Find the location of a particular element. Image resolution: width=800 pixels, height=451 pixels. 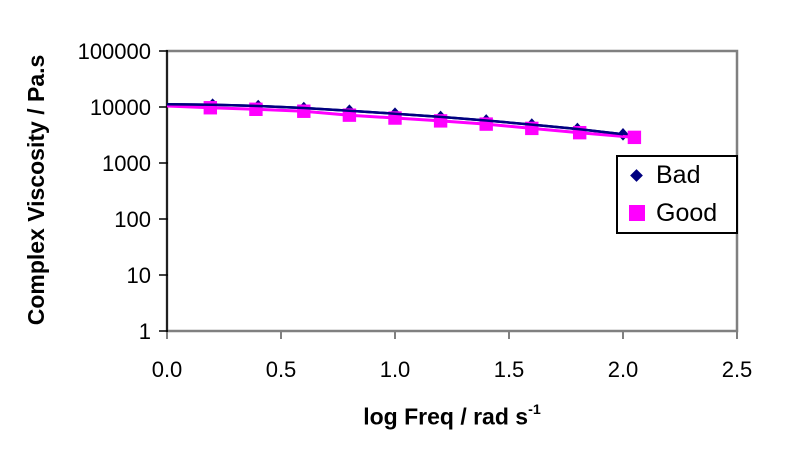

legend-label-good: Good is located at coordinates (687, 212).